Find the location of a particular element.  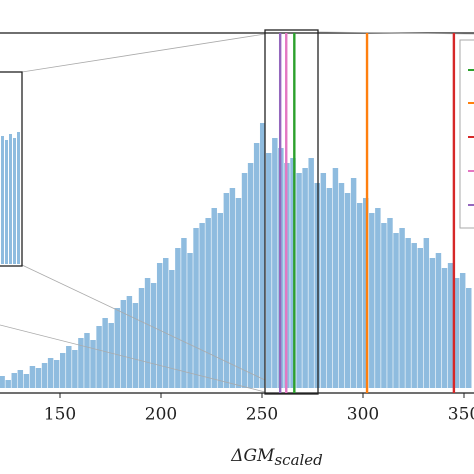

x-tick-label: 350 is located at coordinates (461, 415).